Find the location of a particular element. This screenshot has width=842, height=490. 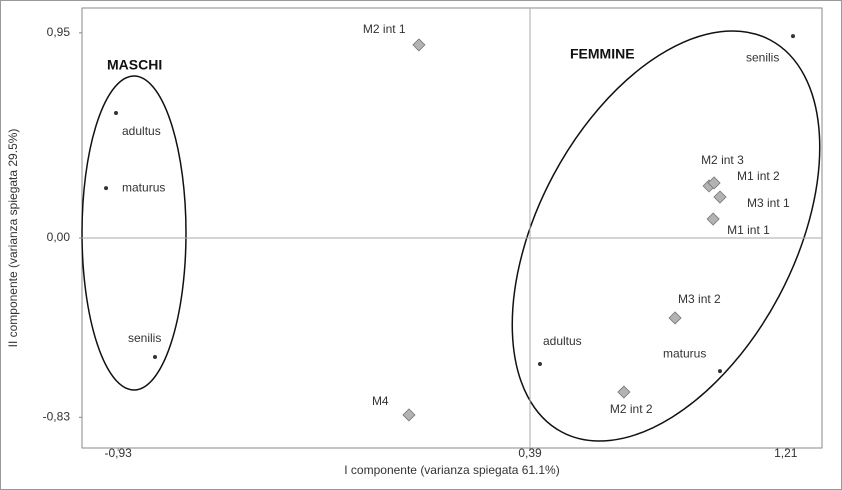

group-label: FEMMINE is located at coordinates (602, 54).